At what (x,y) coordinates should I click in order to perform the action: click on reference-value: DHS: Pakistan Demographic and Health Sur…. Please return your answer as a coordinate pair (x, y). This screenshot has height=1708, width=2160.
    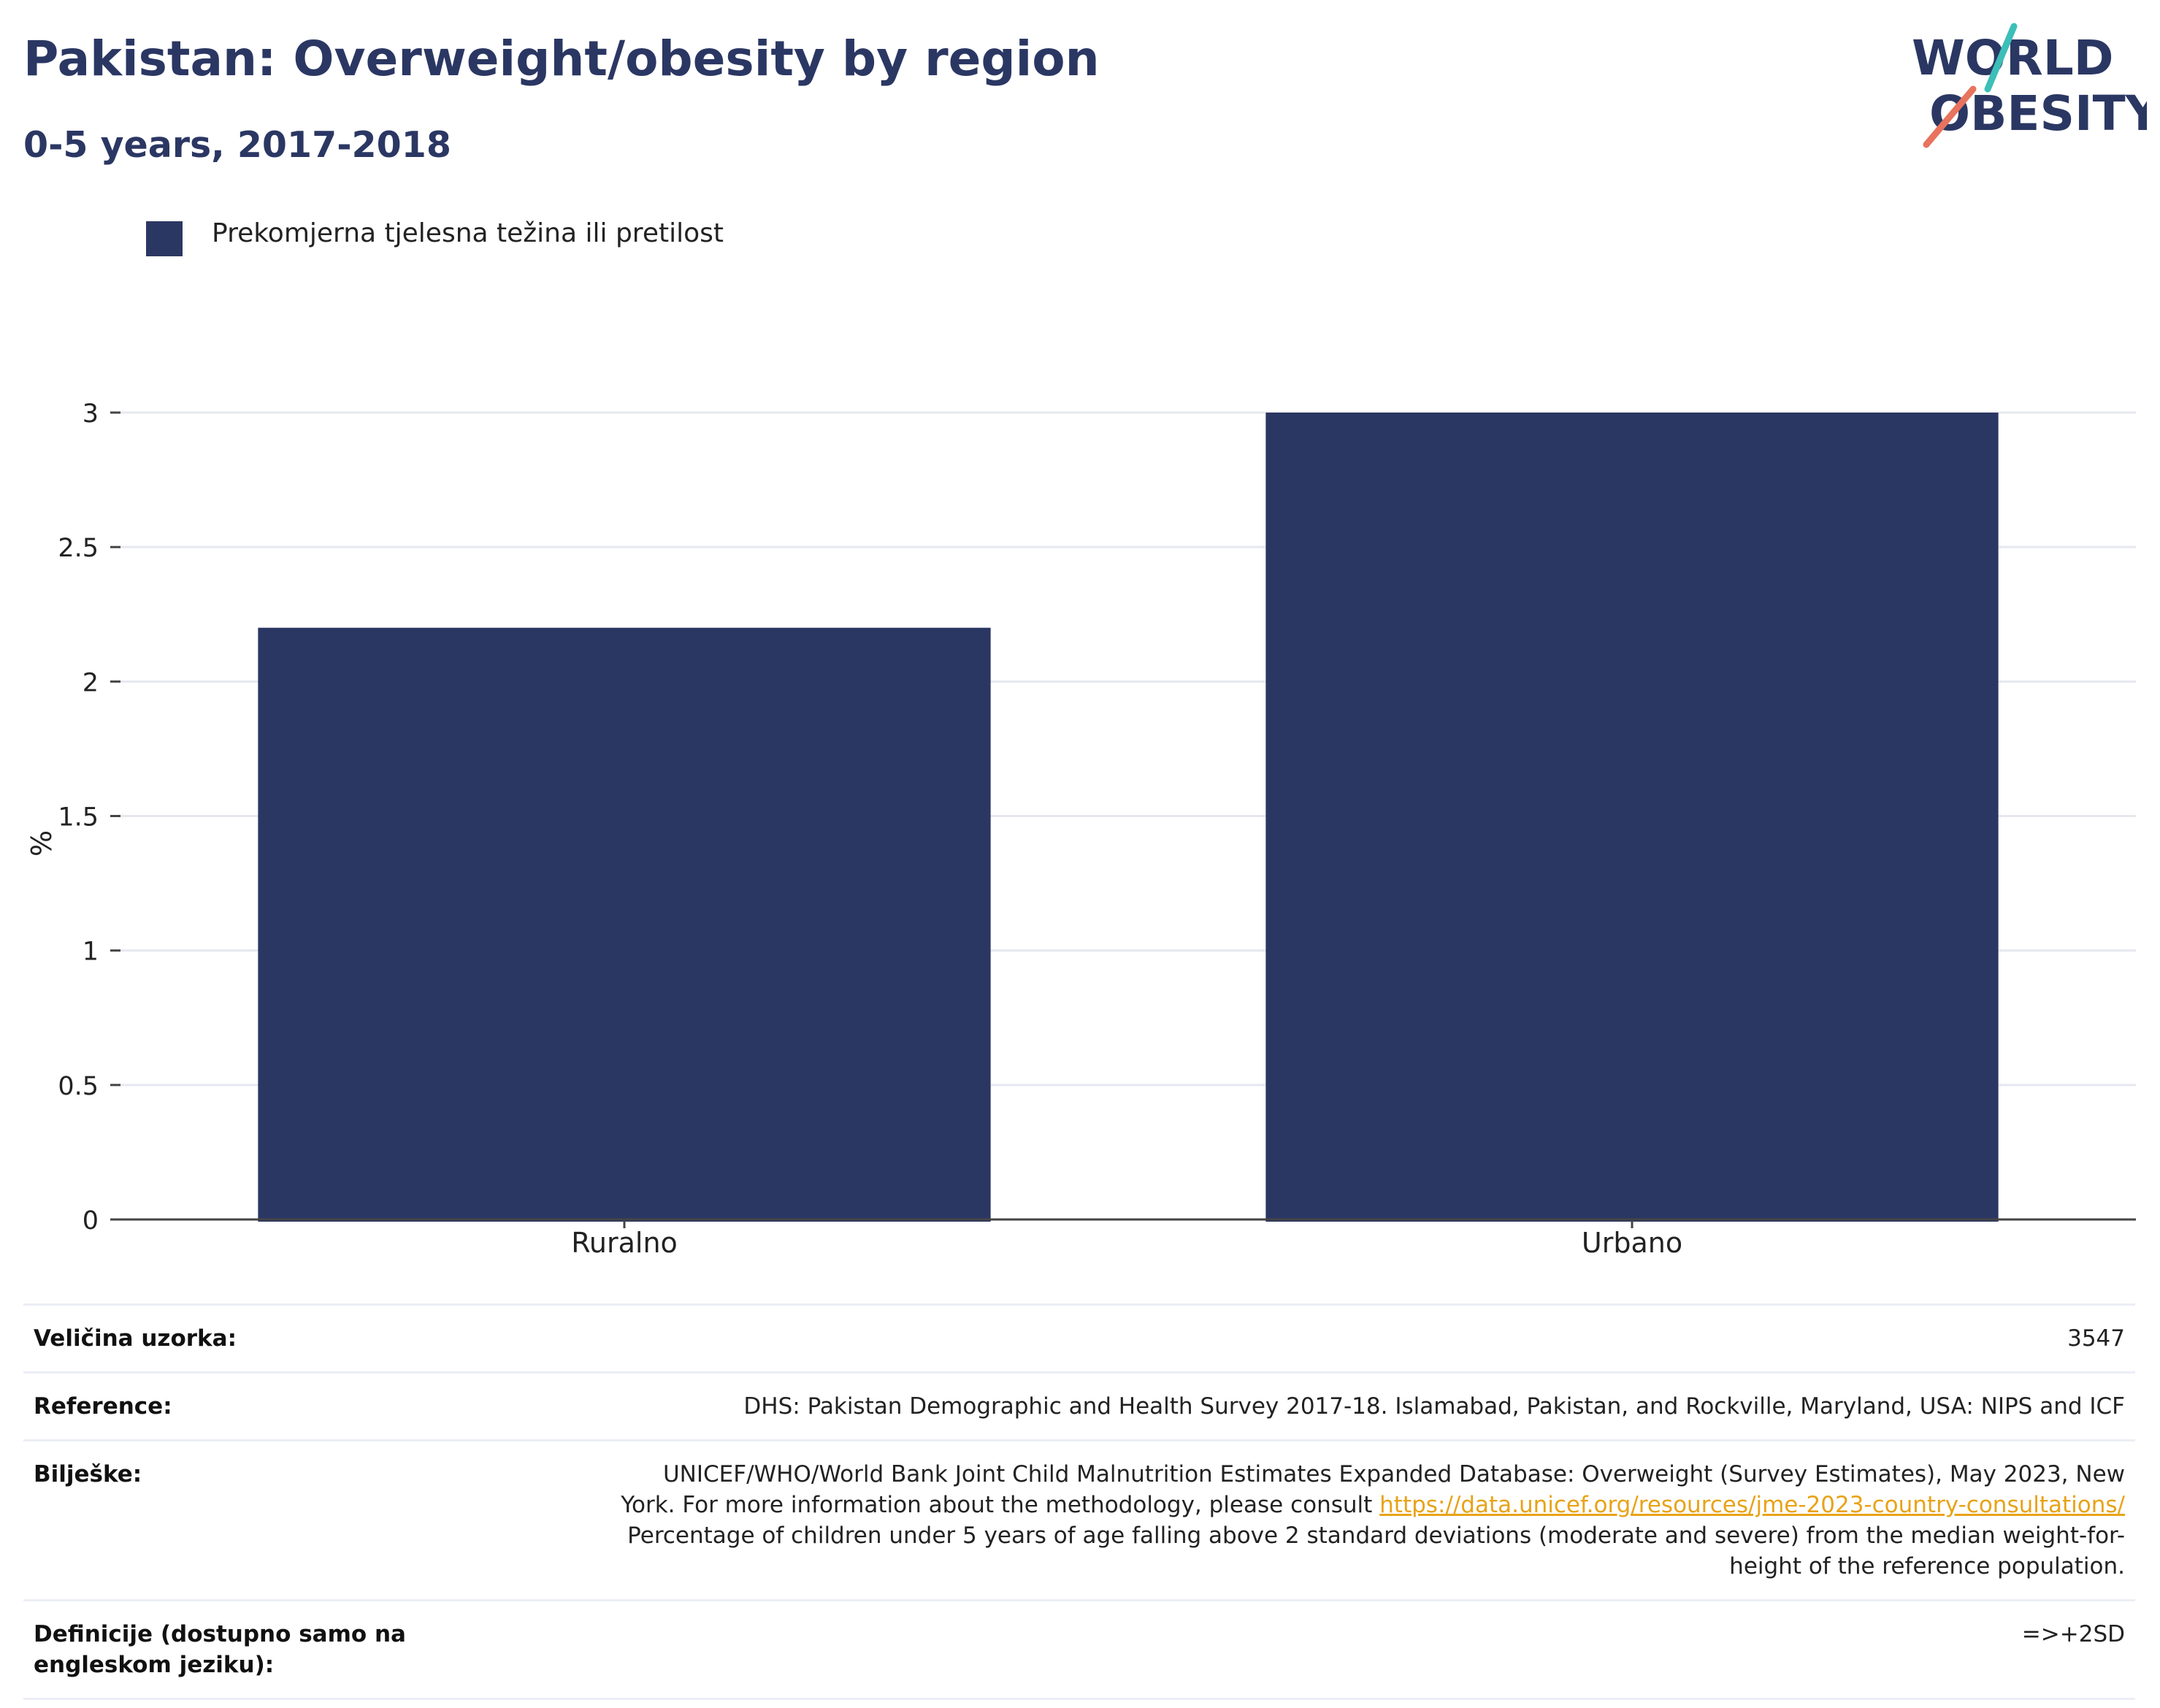
    Looking at the image, I should click on (1434, 1406).